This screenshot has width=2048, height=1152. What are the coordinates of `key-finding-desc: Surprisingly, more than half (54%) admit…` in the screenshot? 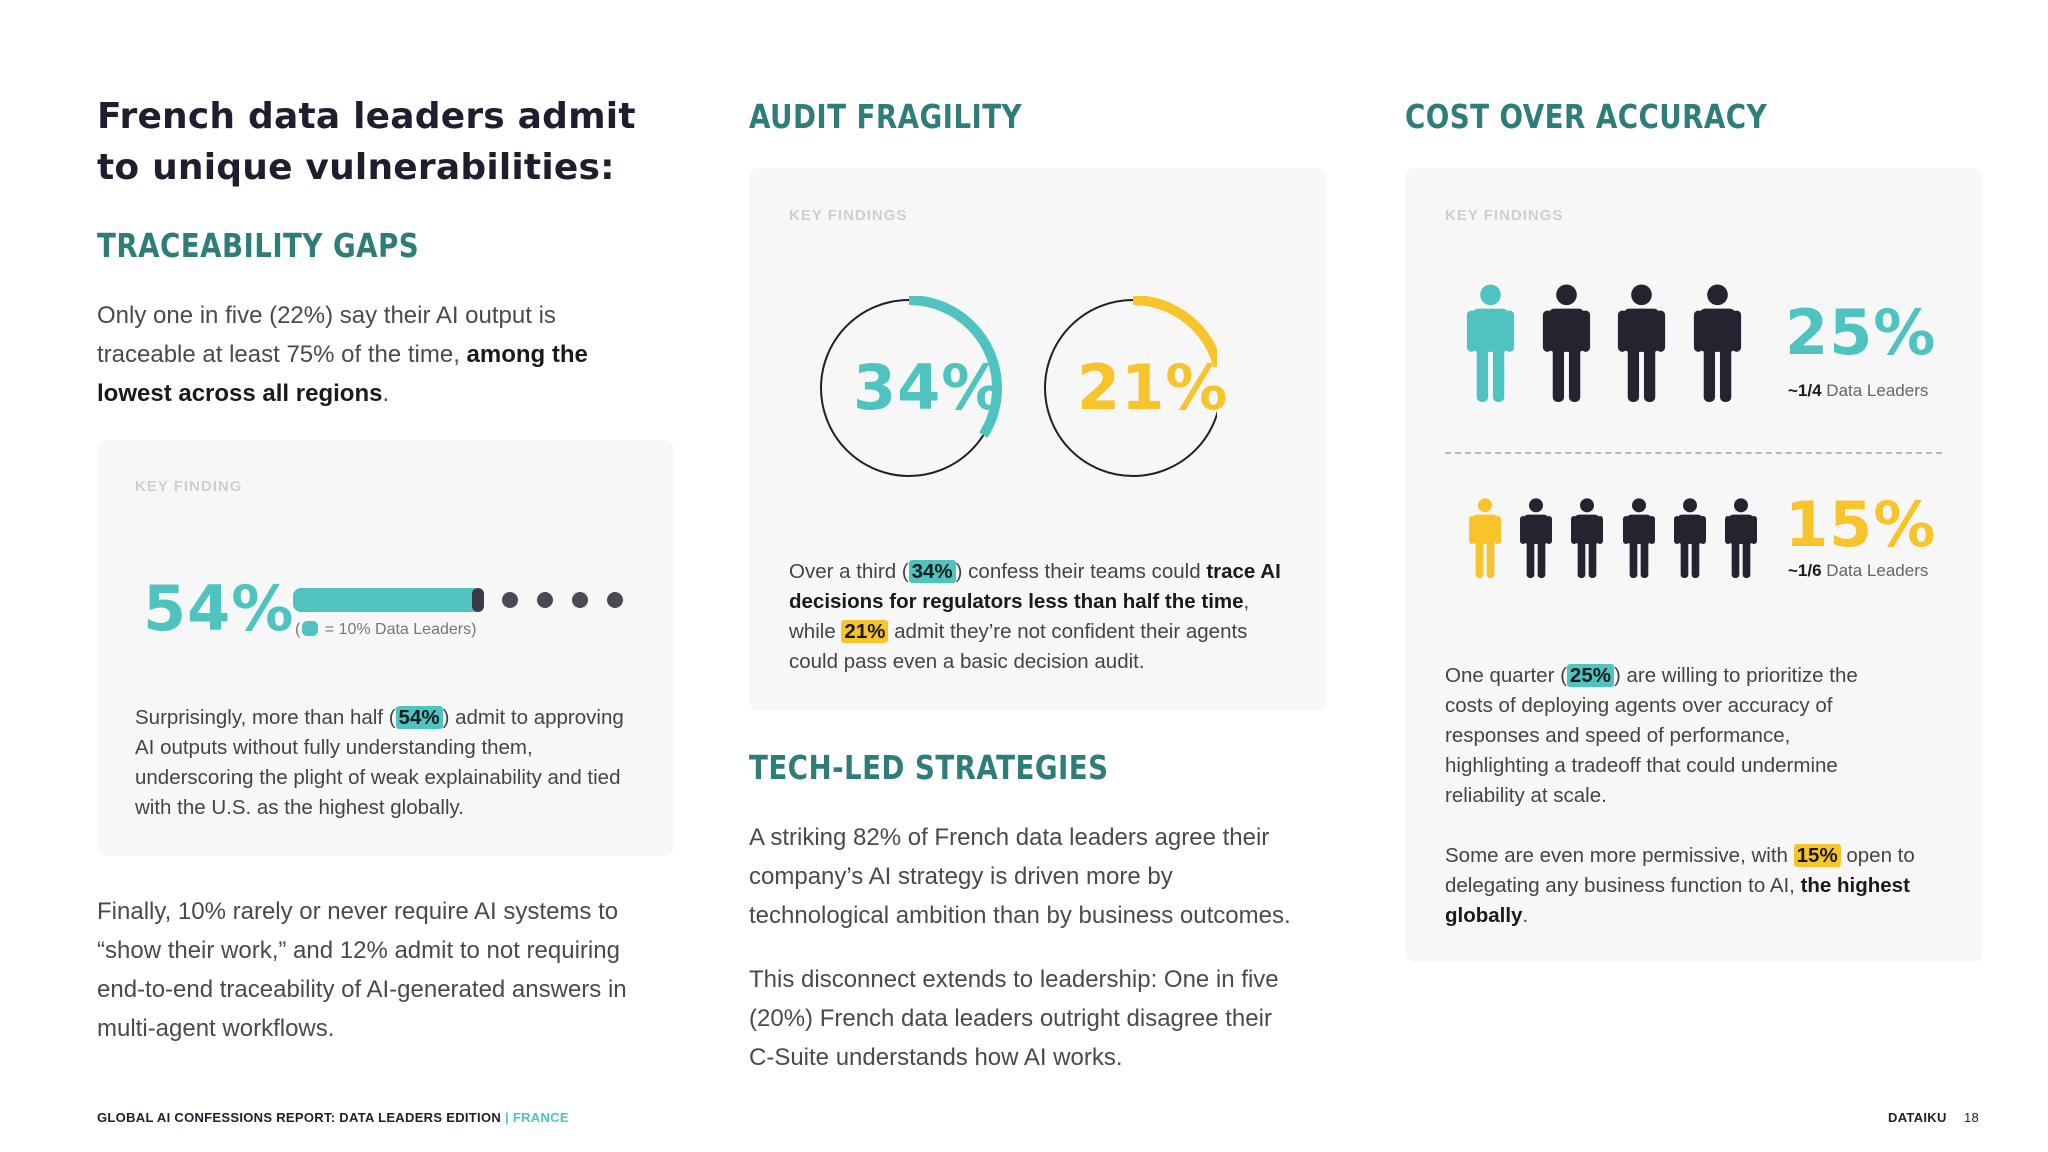 It's located at (385, 763).